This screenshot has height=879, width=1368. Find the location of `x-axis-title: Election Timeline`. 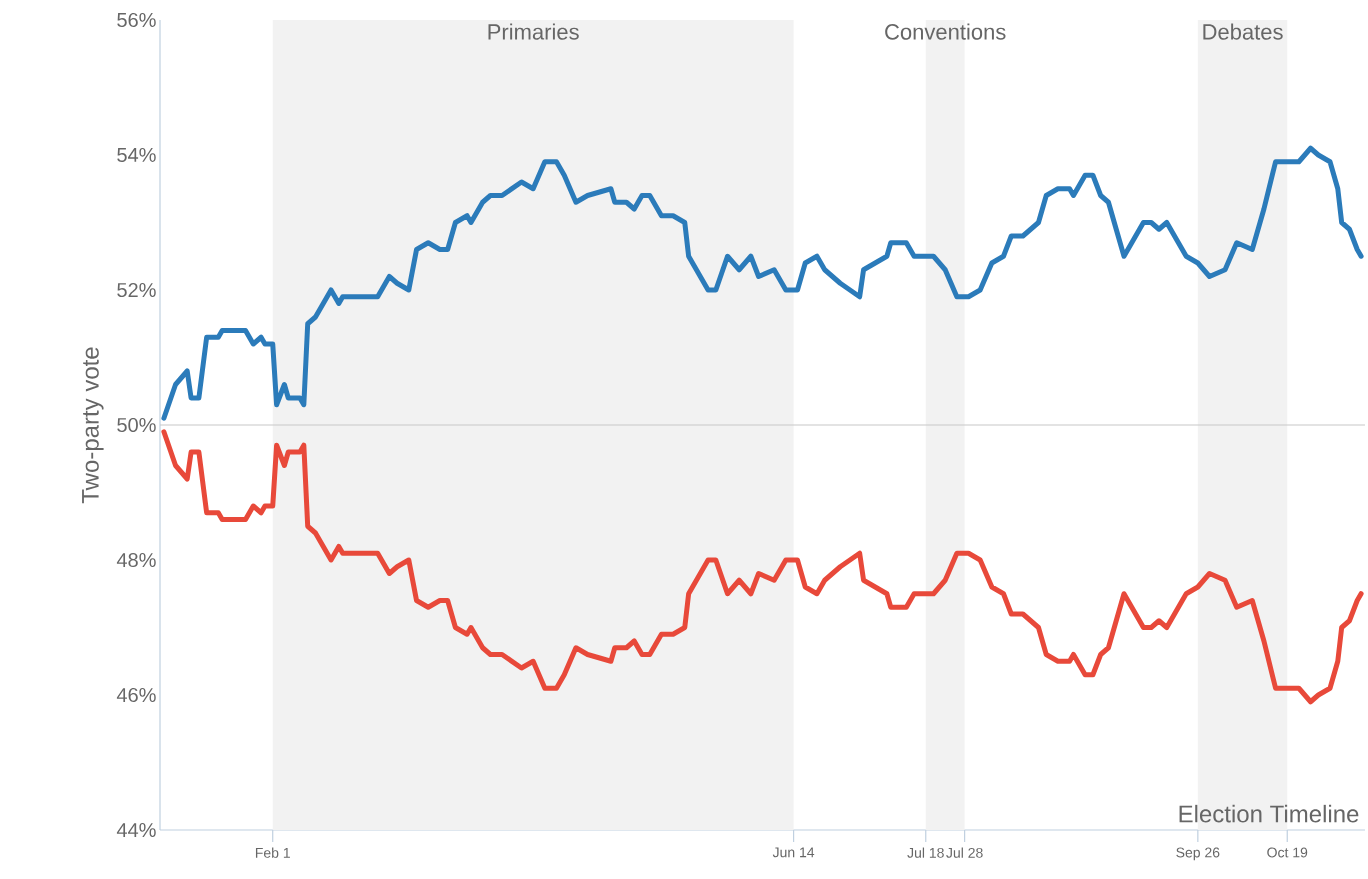

x-axis-title: Election Timeline is located at coordinates (1269, 813).